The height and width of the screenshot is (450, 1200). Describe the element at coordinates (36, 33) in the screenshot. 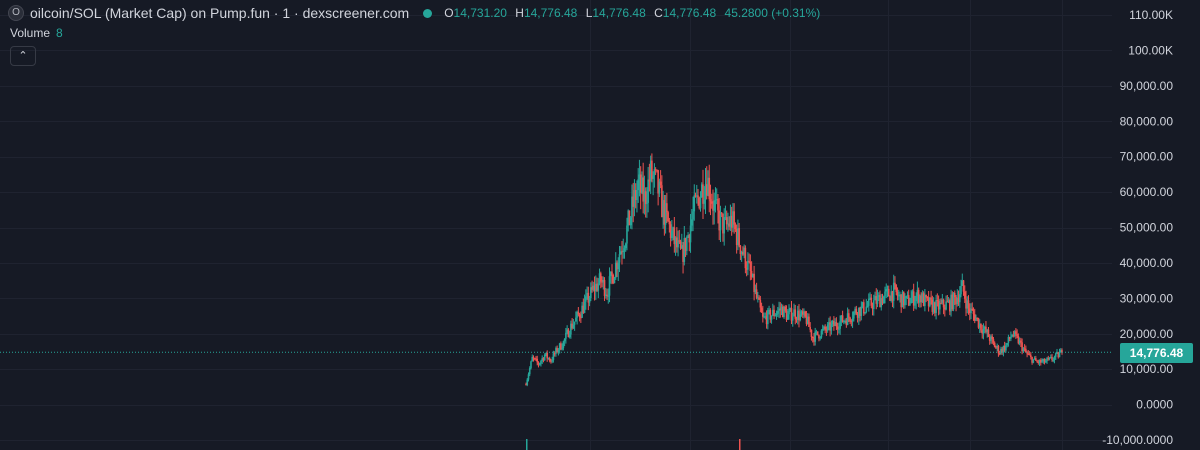

I see `volume-legend: Volume 8` at that location.